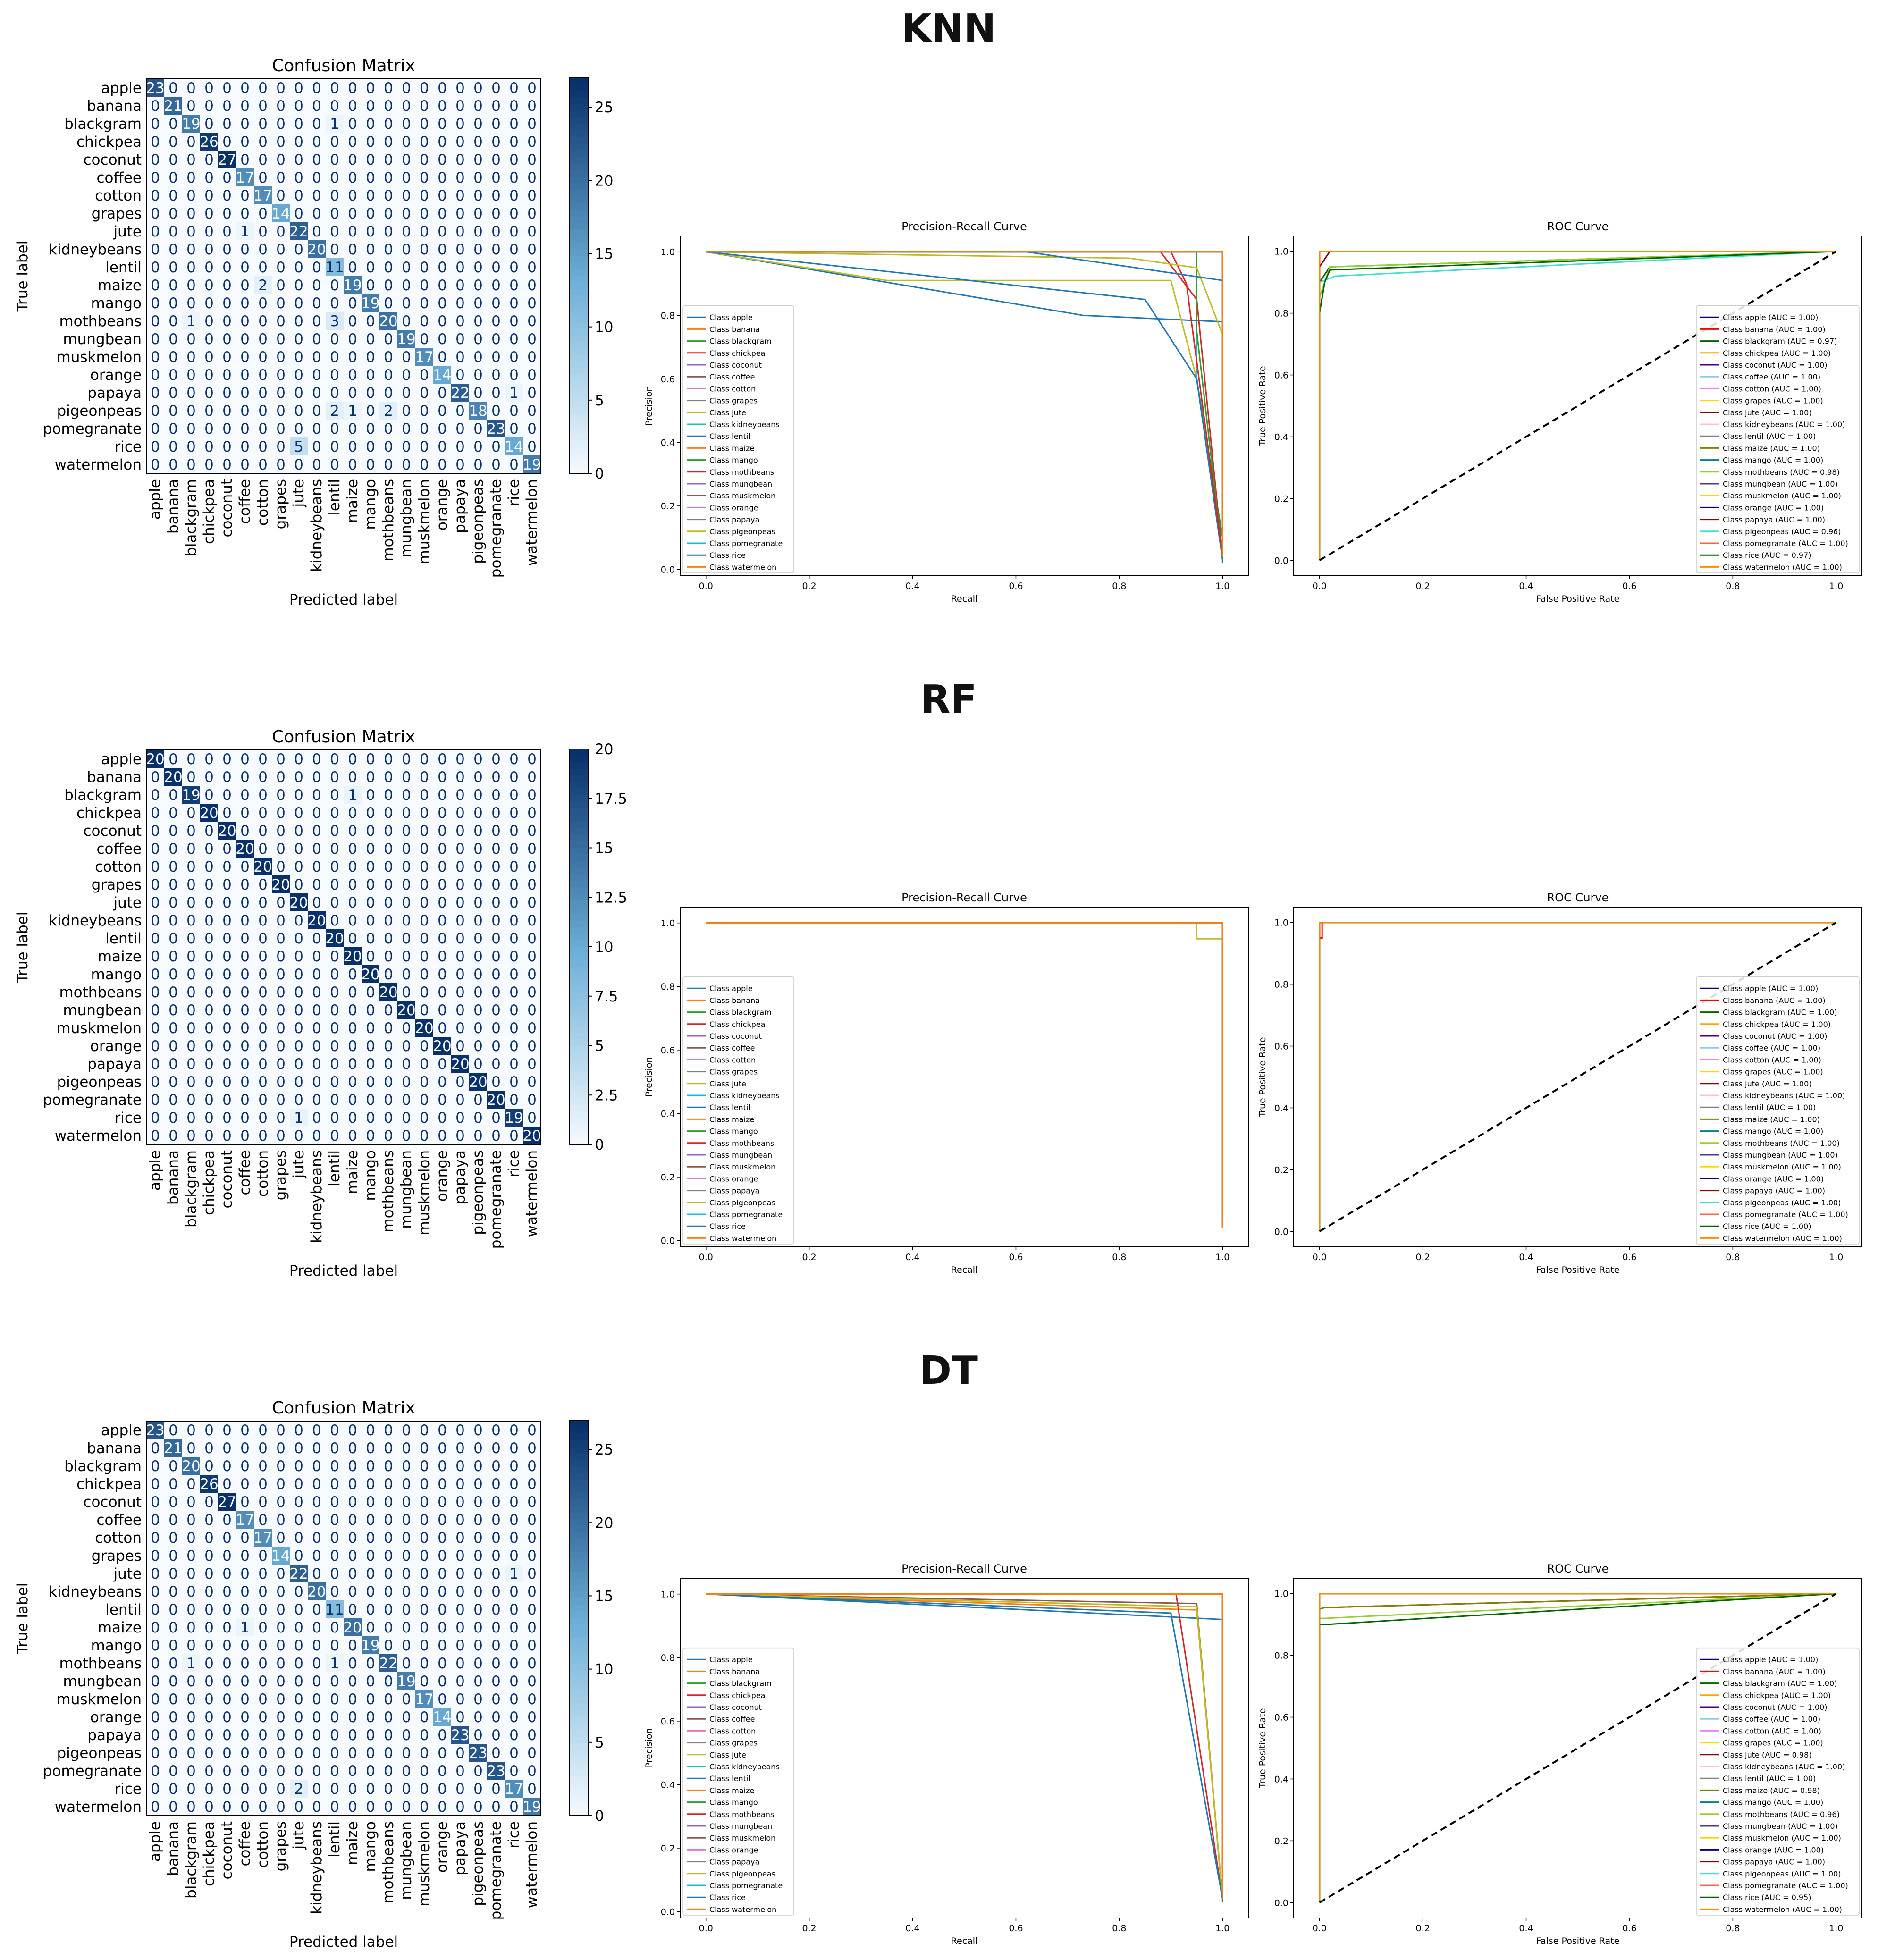  I want to click on x-tick-label: 0.0, so click(1320, 1929).